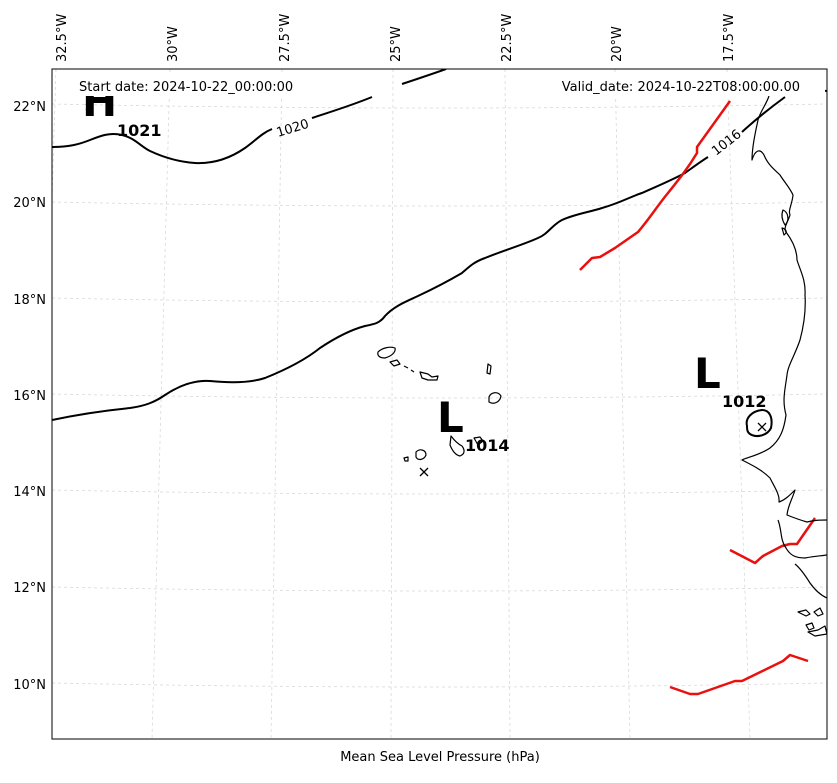 The width and height of the screenshot is (837, 783). Describe the element at coordinates (802, 559) in the screenshot. I see `coast-africa-south` at that location.